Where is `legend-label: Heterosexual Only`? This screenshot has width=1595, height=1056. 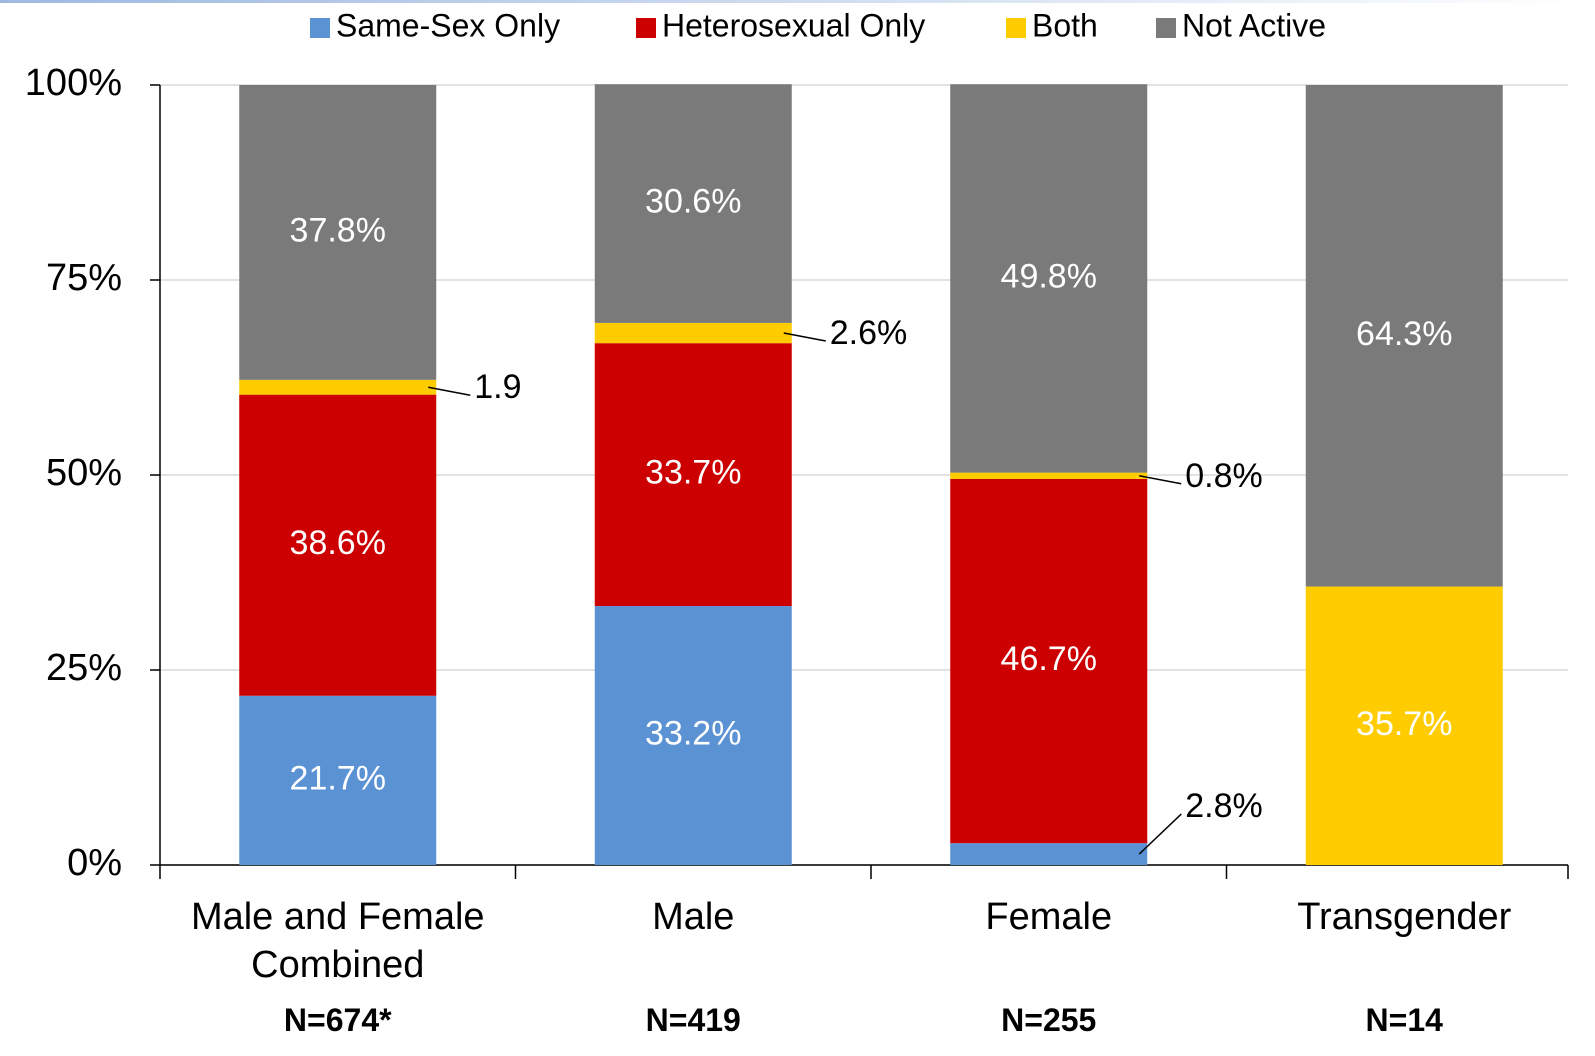 legend-label: Heterosexual Only is located at coordinates (793, 25).